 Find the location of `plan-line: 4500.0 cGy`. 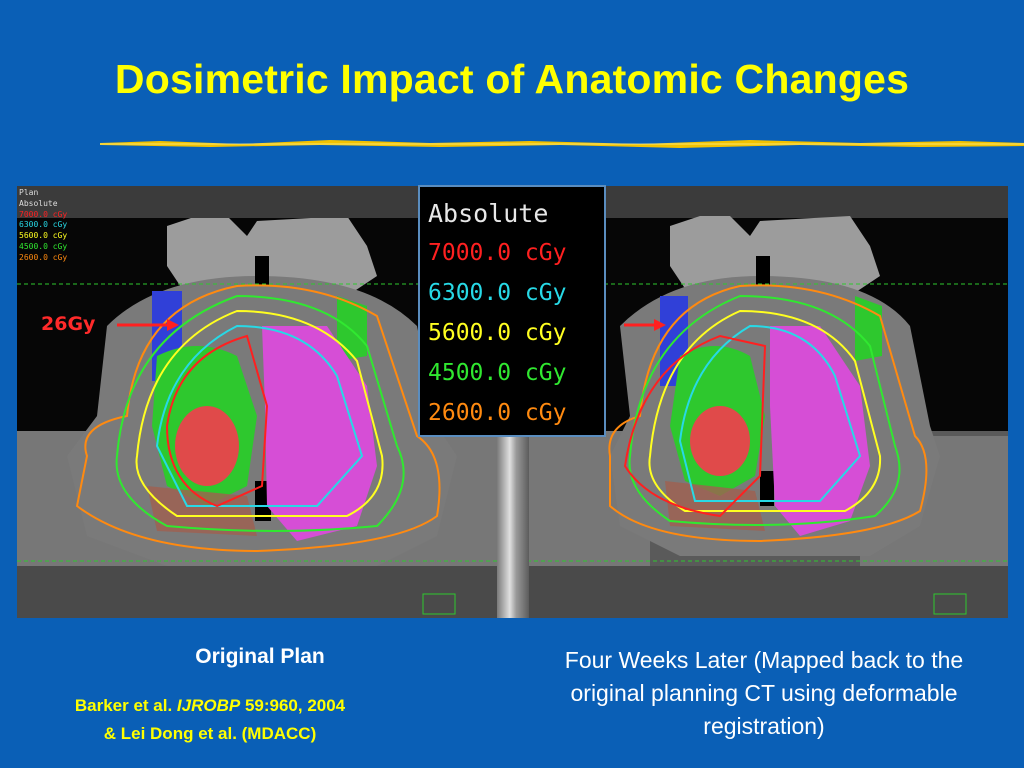

plan-line: 4500.0 cGy is located at coordinates (43, 246).